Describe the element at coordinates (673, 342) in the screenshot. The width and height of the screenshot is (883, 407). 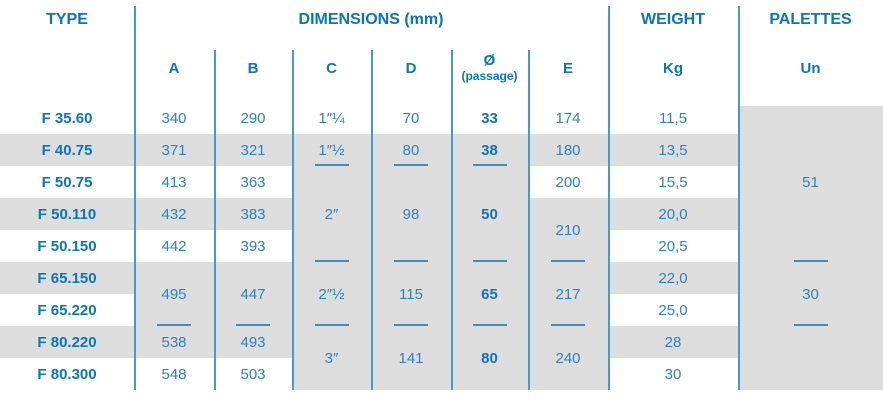
I see `value-cell: 28` at that location.